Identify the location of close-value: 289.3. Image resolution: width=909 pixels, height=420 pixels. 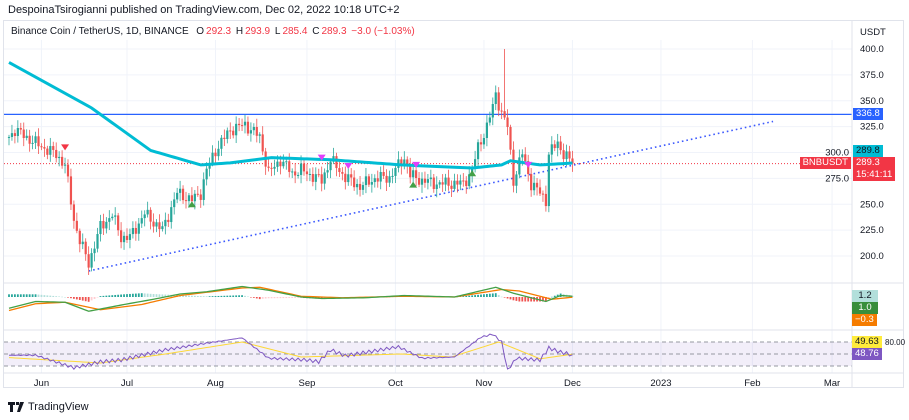
(334, 31).